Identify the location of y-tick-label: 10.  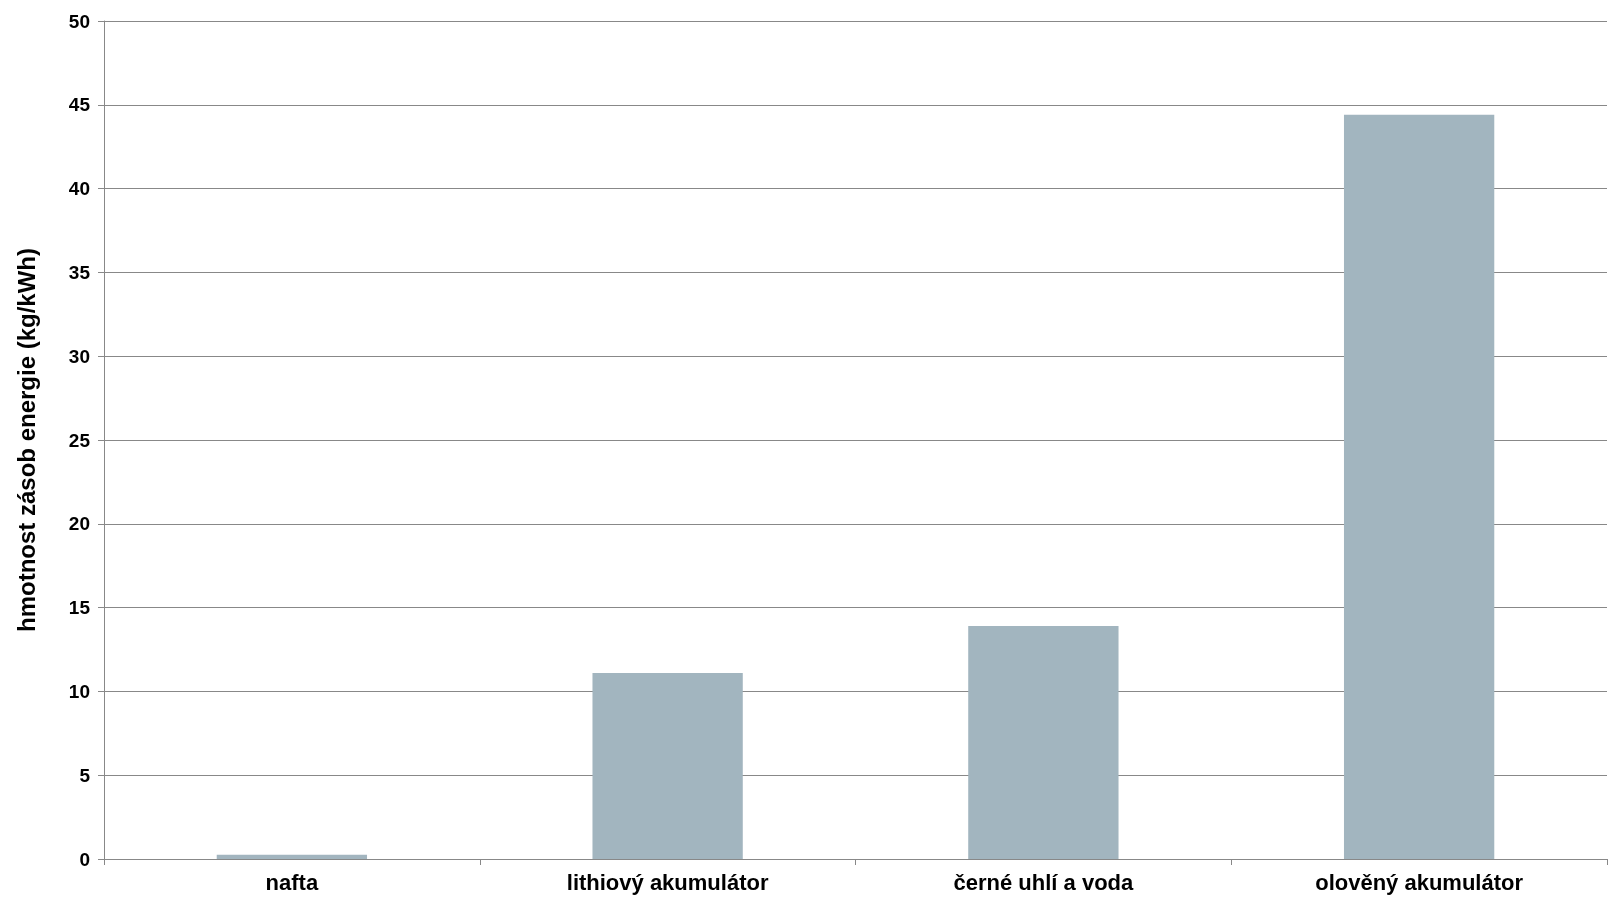
(79, 691).